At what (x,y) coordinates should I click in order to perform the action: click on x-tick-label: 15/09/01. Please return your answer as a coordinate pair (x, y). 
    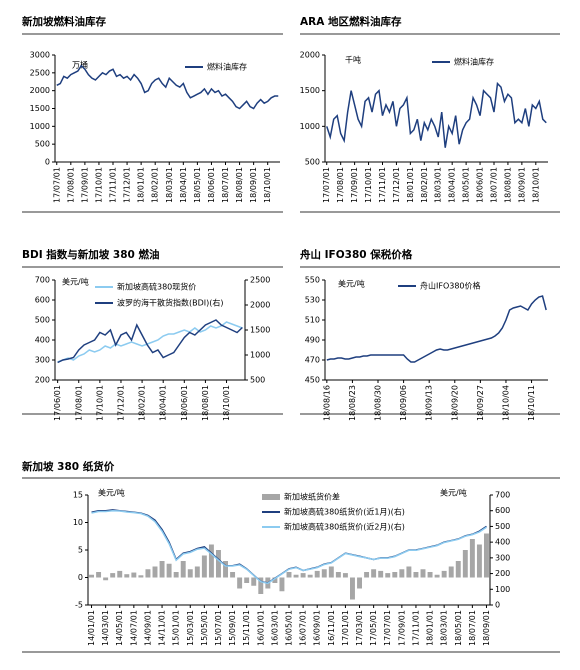
    Looking at the image, I should click on (232, 628).